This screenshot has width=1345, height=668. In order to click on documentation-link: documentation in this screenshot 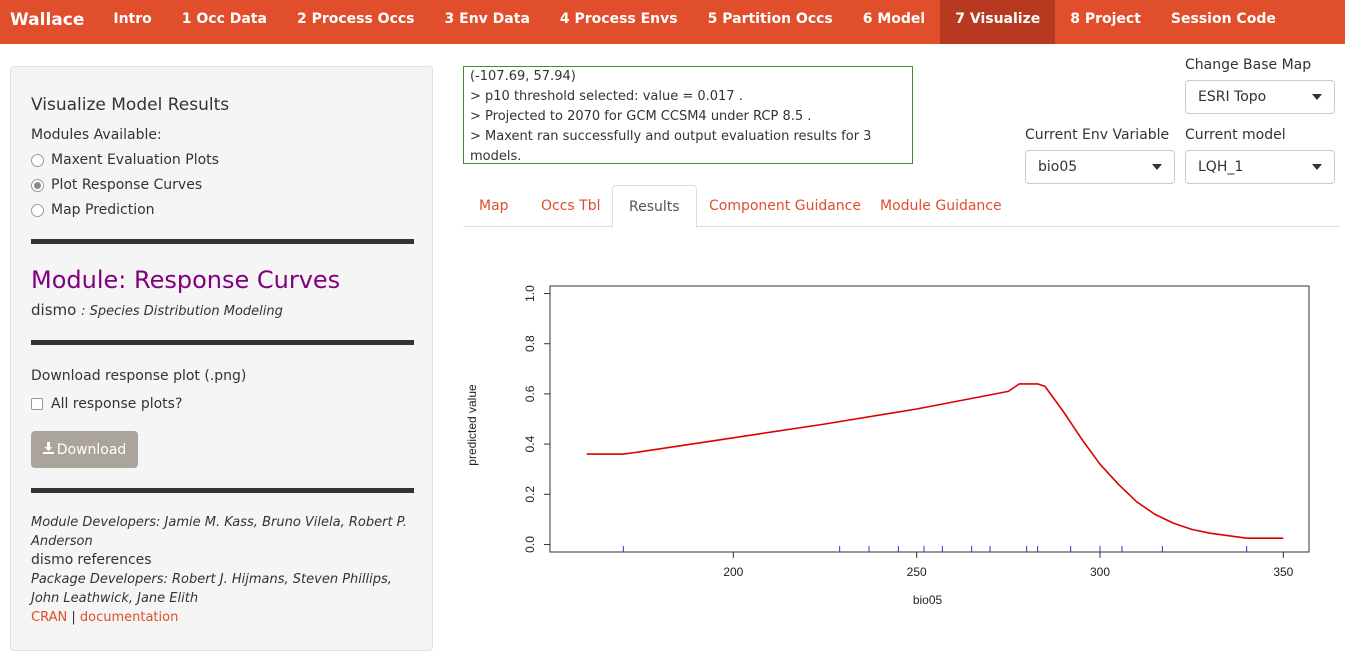, I will do `click(129, 617)`.